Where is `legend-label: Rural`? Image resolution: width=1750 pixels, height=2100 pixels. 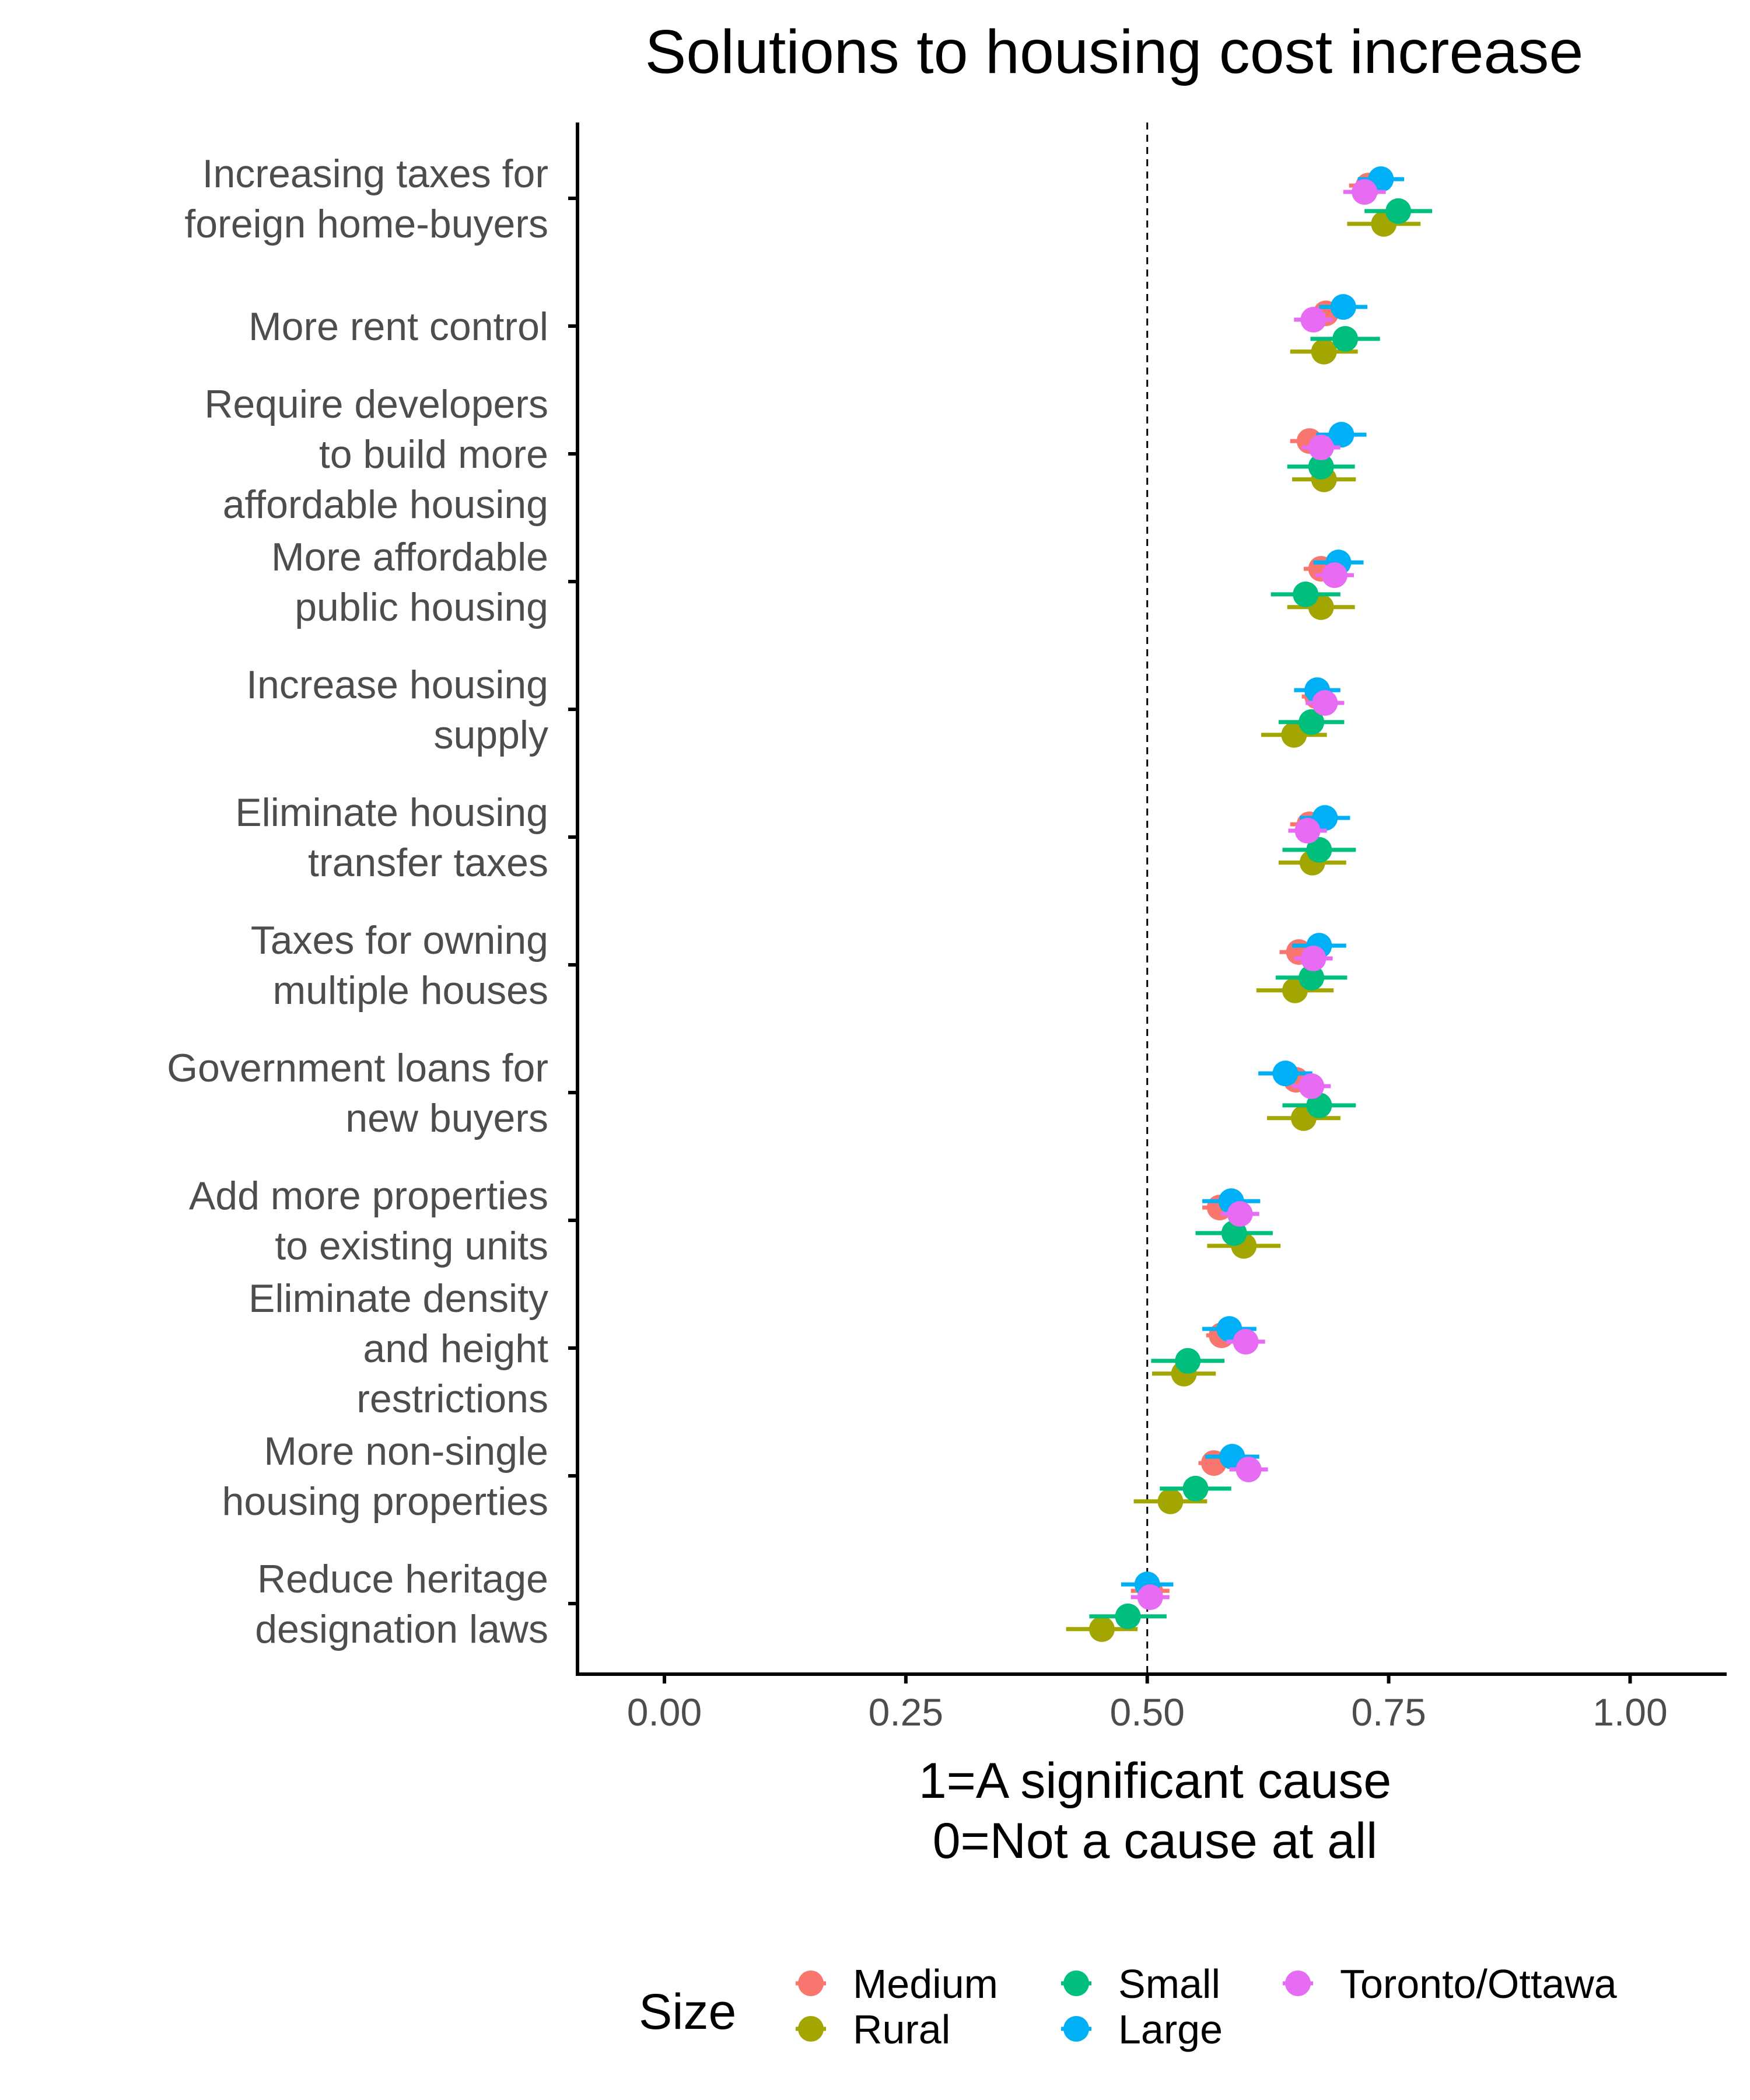
legend-label: Rural is located at coordinates (901, 2029).